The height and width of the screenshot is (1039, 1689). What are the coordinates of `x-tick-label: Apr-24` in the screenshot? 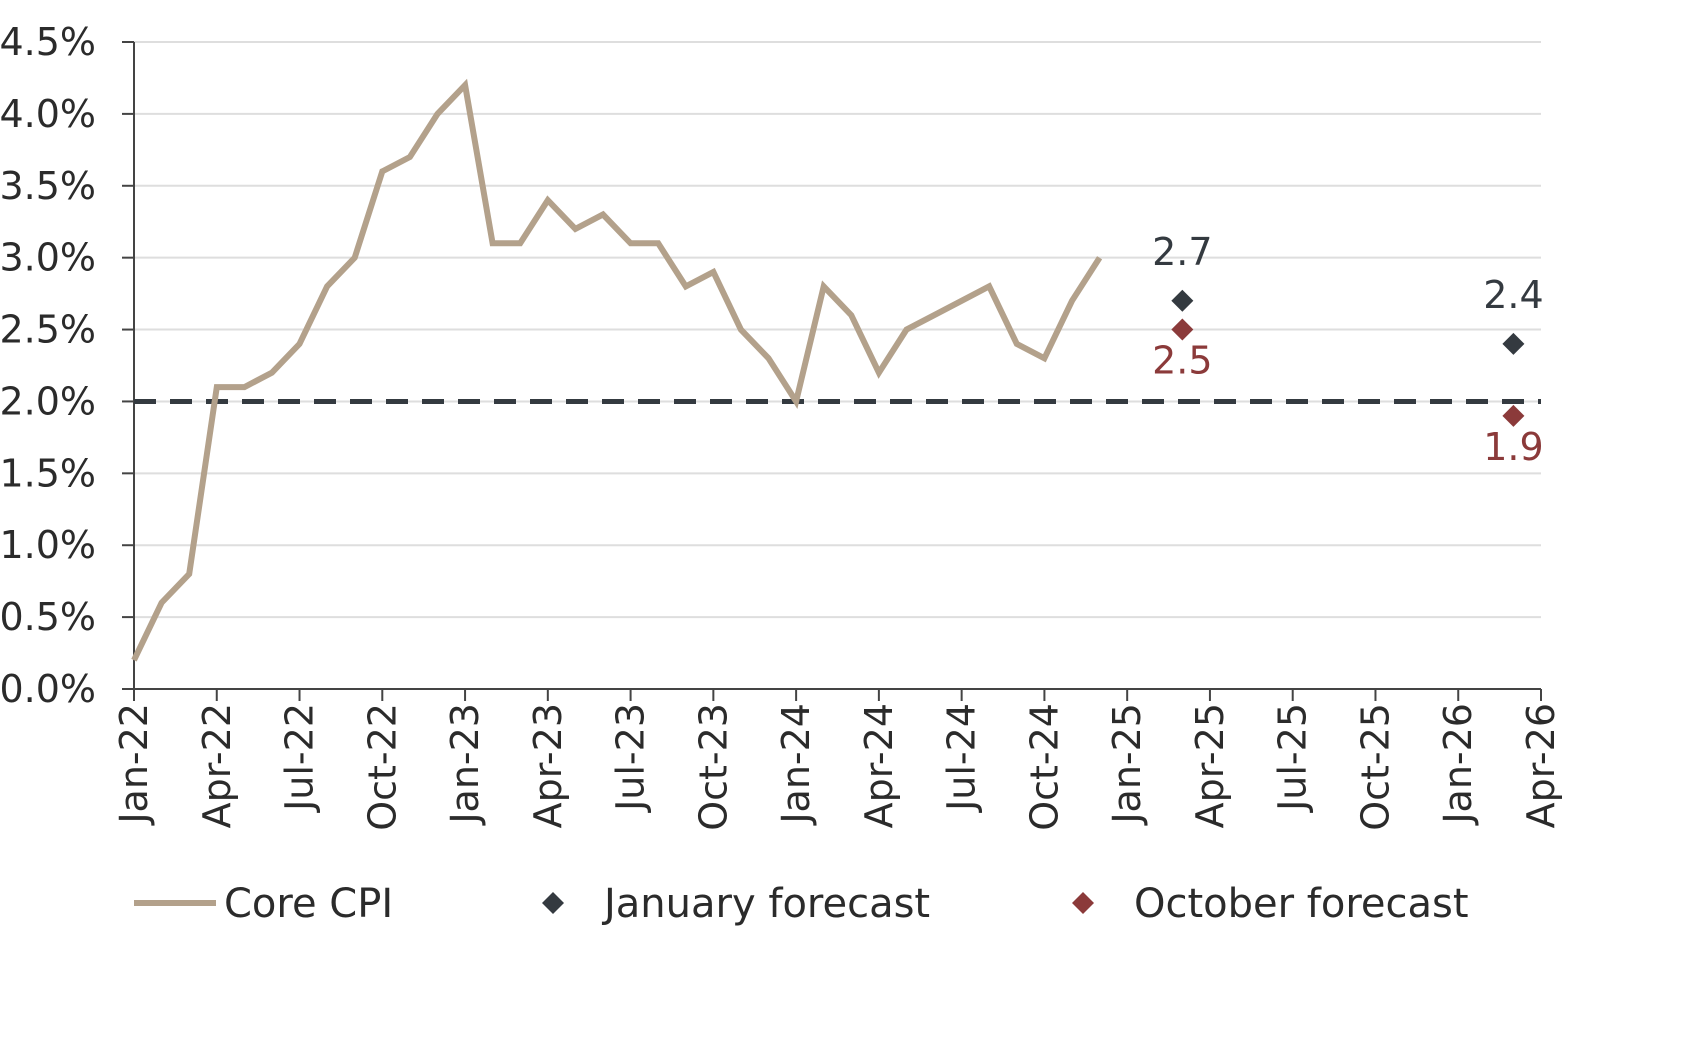 It's located at (879, 765).